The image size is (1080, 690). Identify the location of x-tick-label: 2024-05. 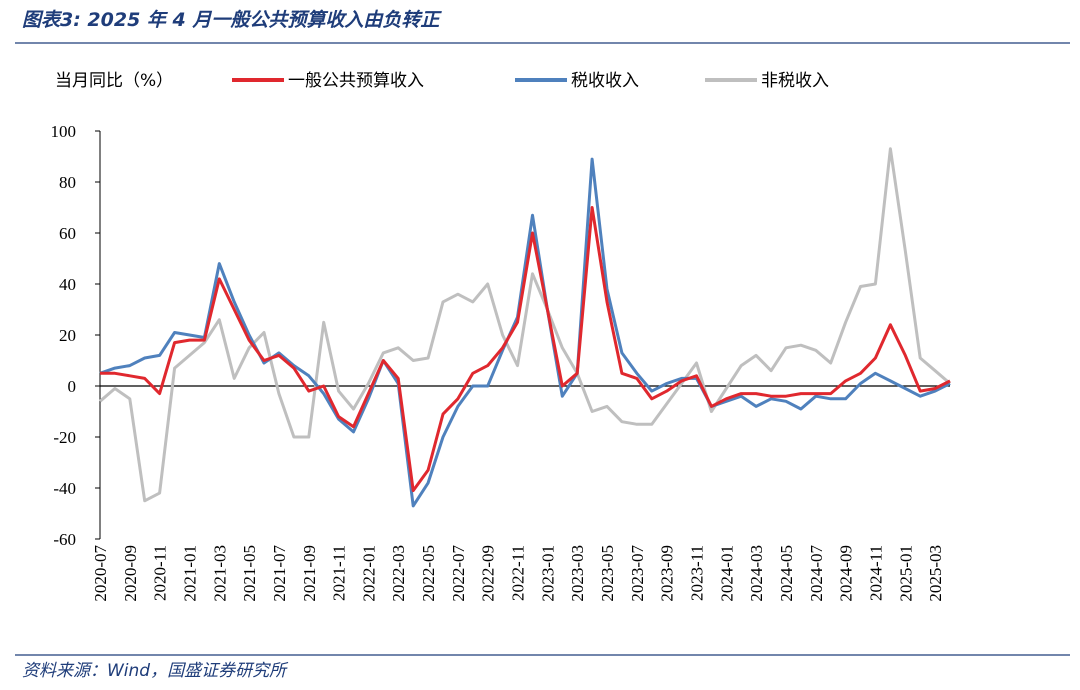
(786, 573).